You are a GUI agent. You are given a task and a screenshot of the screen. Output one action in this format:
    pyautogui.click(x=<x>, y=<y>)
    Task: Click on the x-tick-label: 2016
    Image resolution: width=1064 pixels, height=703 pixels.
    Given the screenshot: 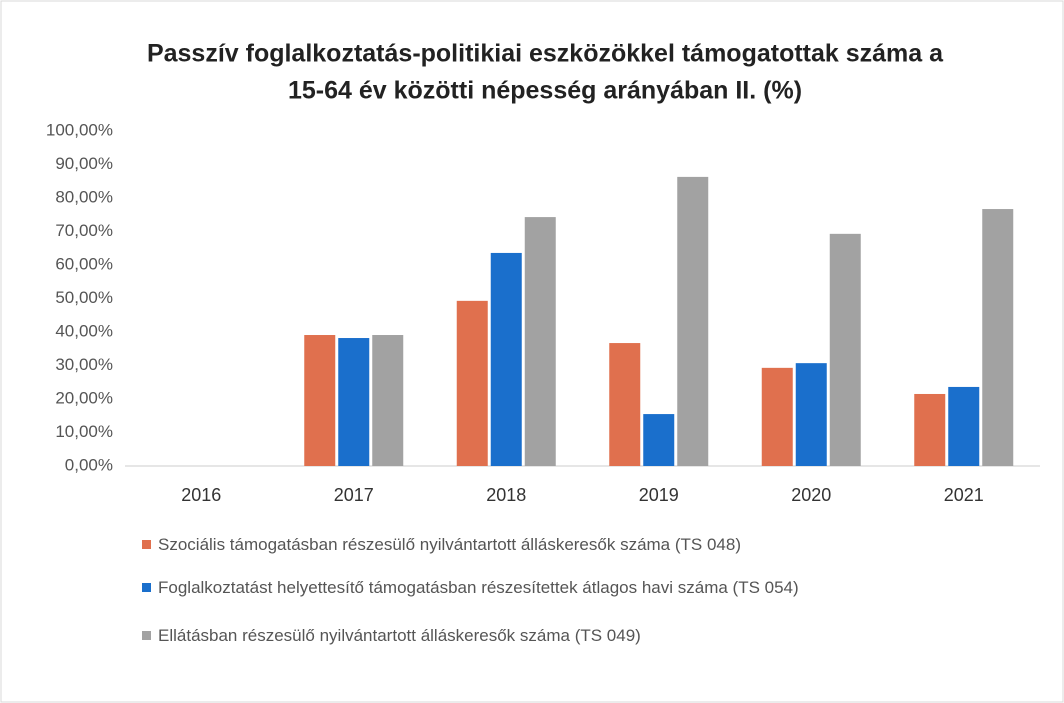 What is the action you would take?
    pyautogui.click(x=201, y=495)
    